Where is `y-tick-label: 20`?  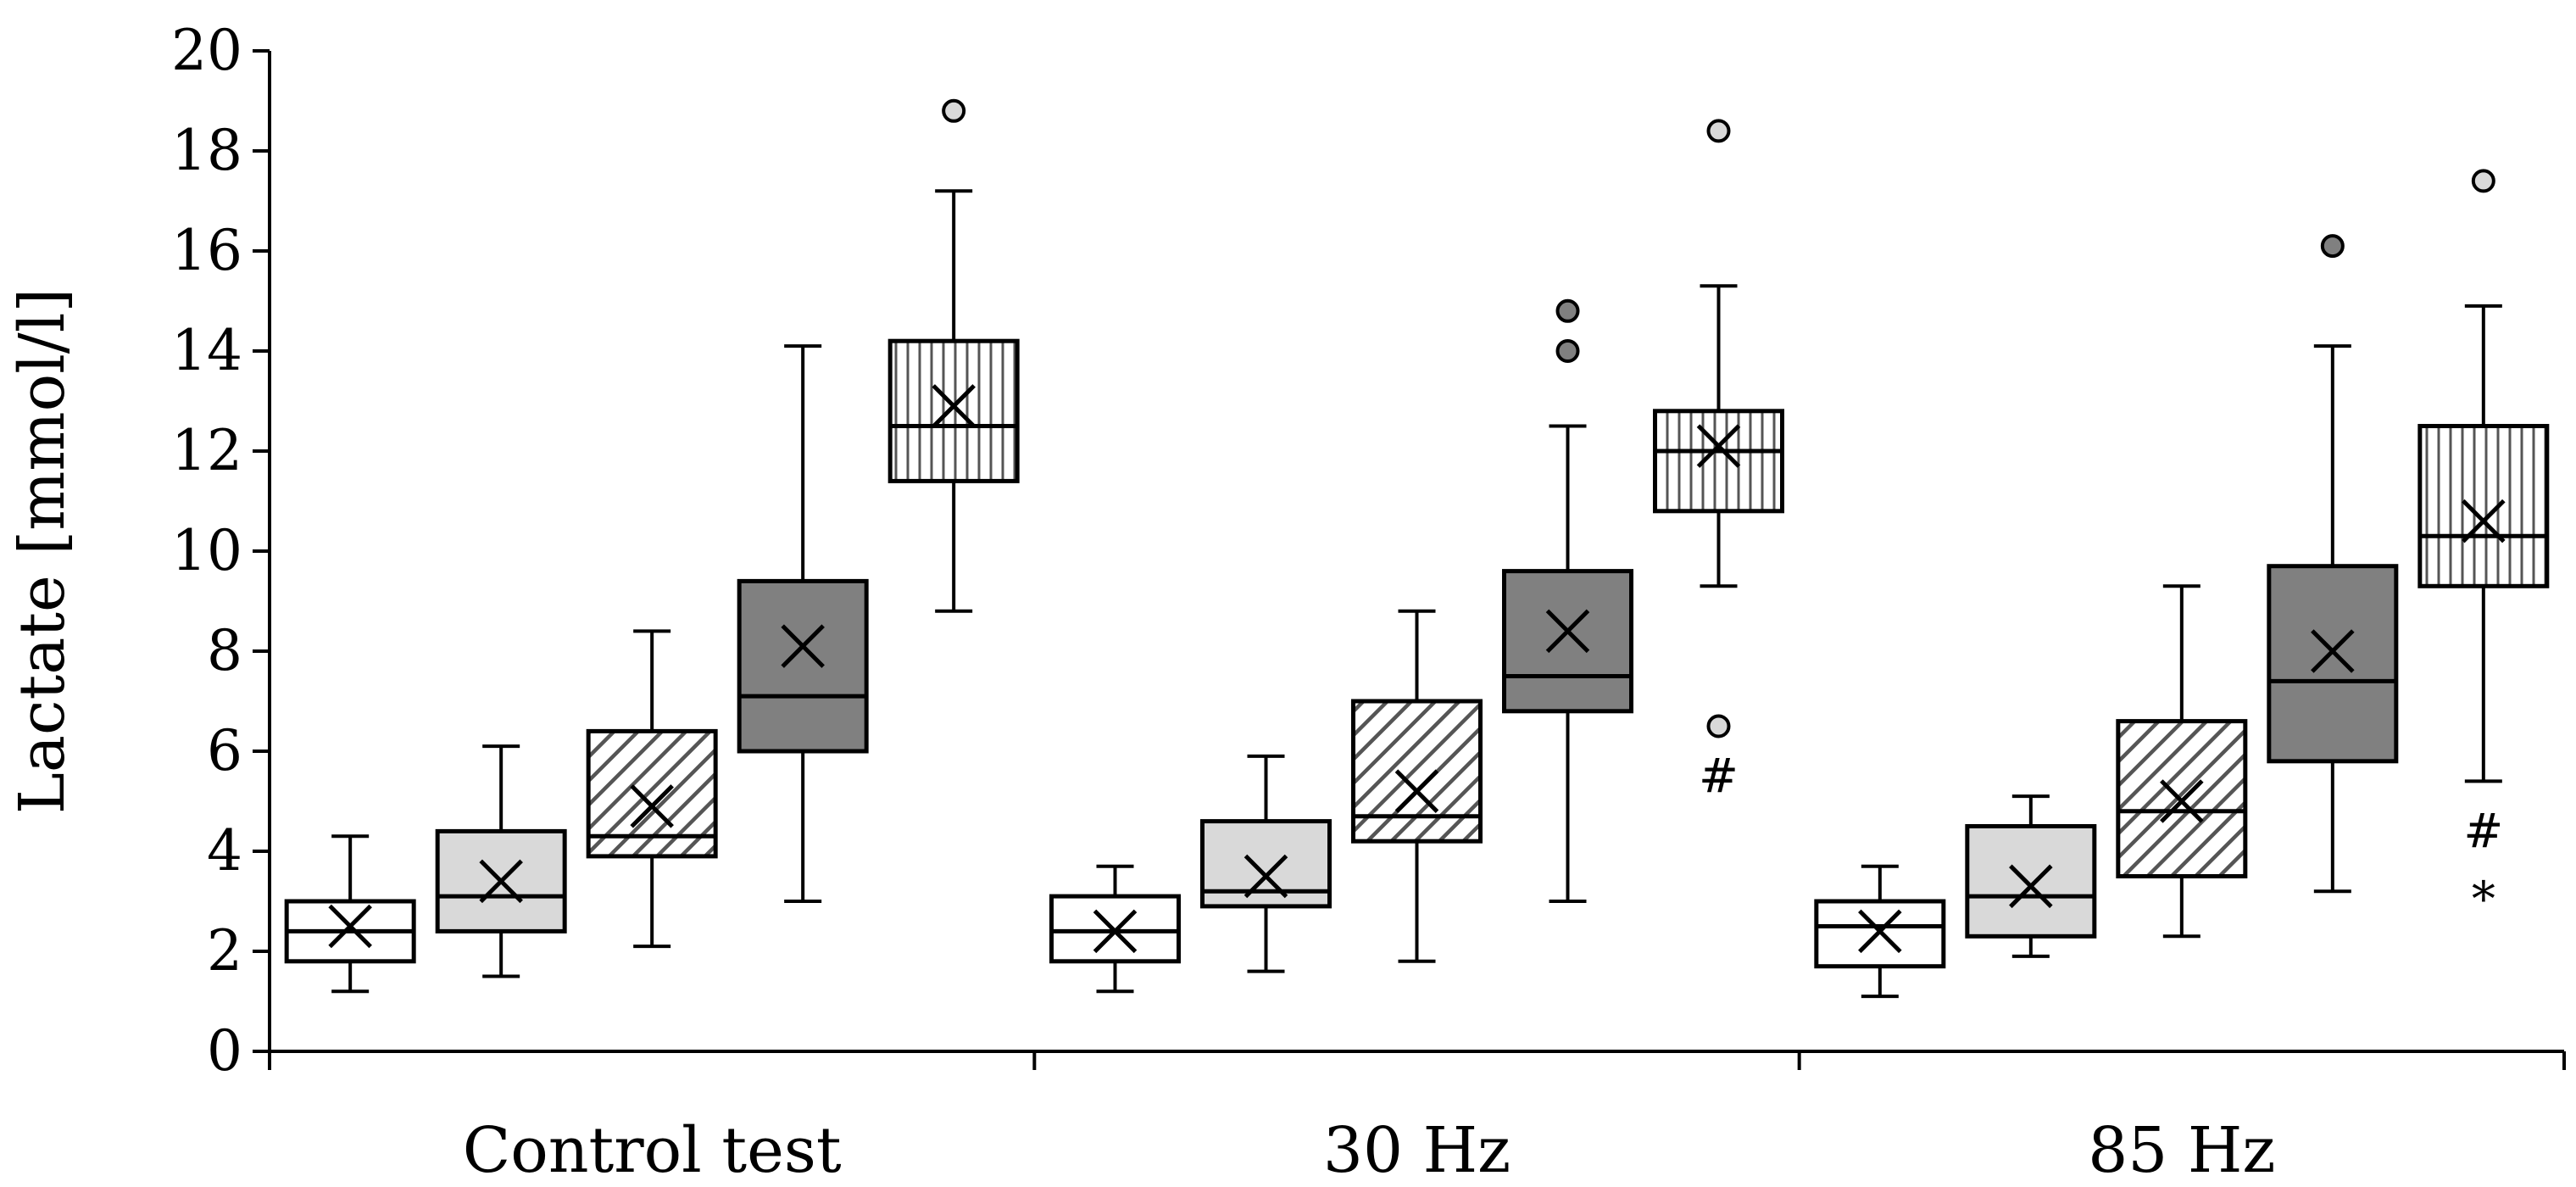
y-tick-label: 20 is located at coordinates (206, 50).